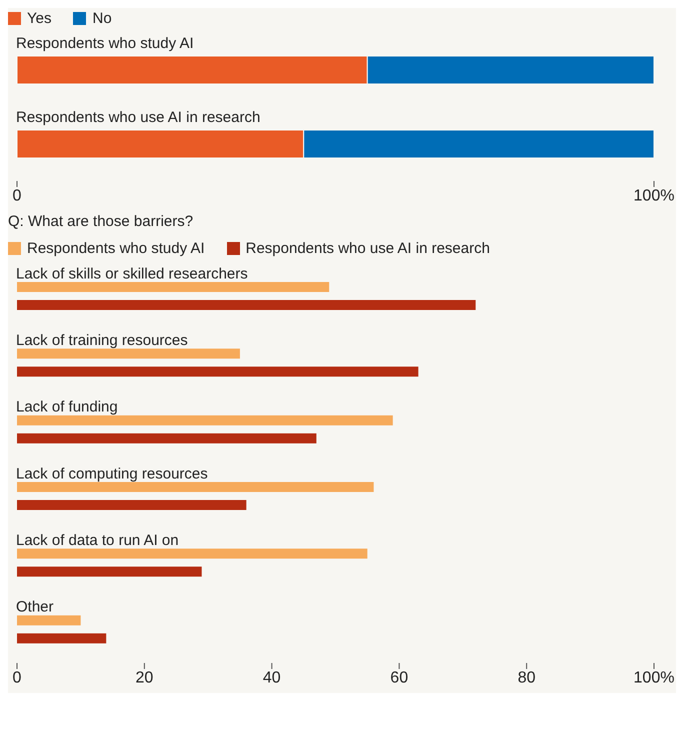 Image resolution: width=684 pixels, height=729 pixels. Describe the element at coordinates (271, 677) in the screenshot. I see `x-tick-label: 40` at that location.